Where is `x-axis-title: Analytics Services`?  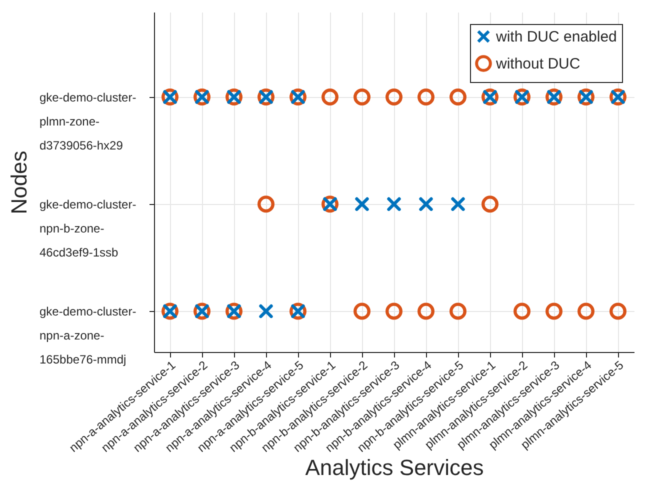 x-axis-title: Analytics Services is located at coordinates (394, 467).